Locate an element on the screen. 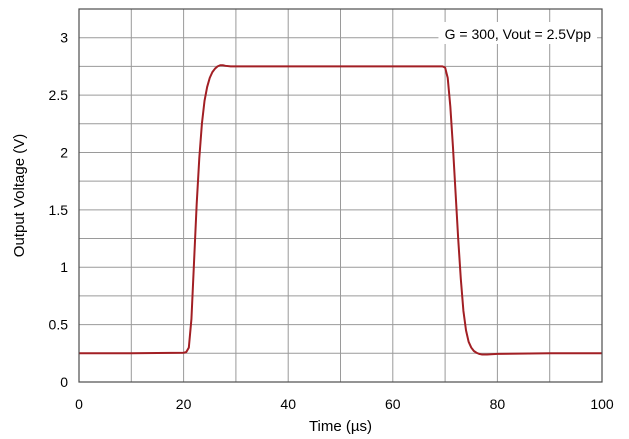 This screenshot has width=629, height=439. annotation-background is located at coordinates (517, 33).